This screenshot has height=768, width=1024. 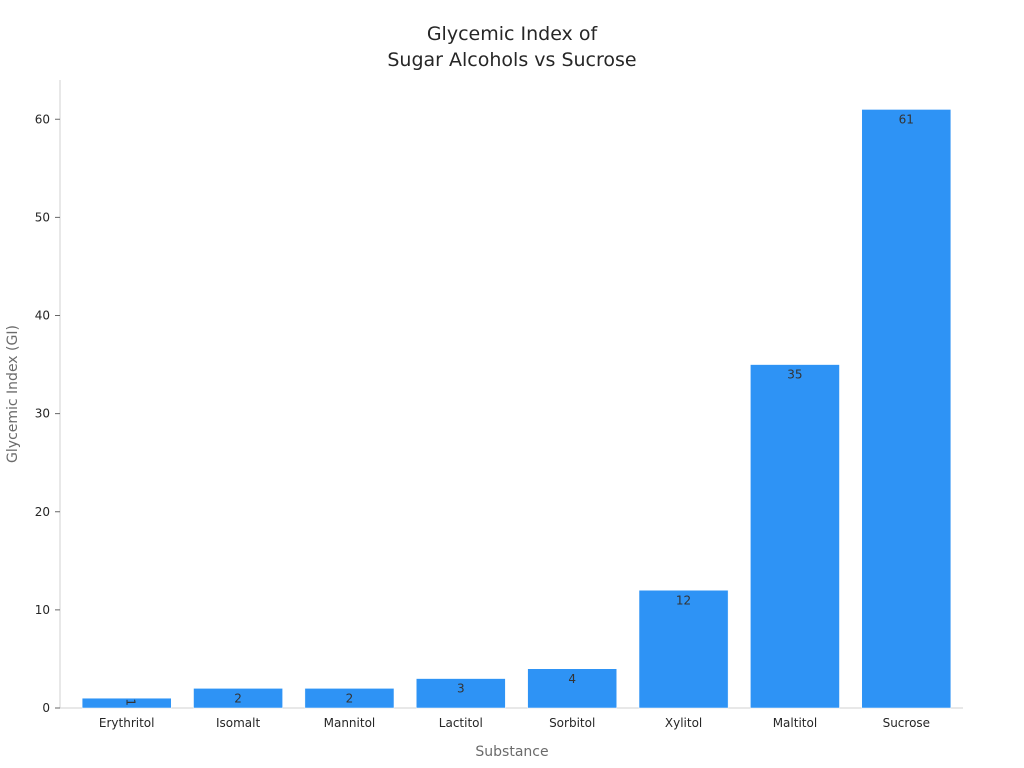 What do you see at coordinates (46, 708) in the screenshot?
I see `y-tick-label: 0` at bounding box center [46, 708].